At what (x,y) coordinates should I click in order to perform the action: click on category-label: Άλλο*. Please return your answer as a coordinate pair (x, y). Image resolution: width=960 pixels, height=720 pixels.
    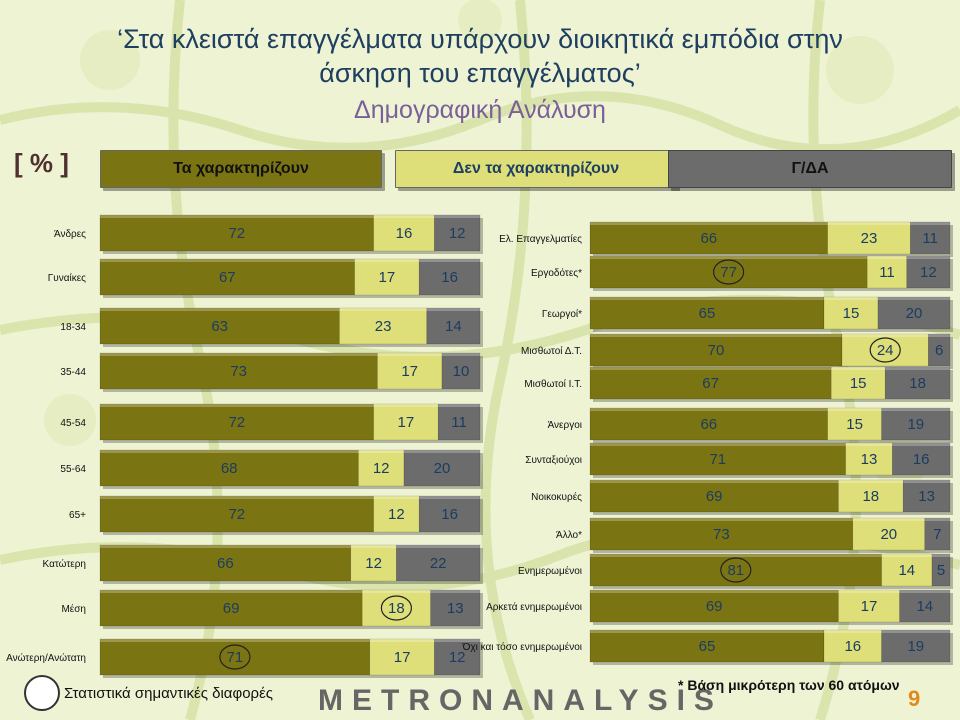
    Looking at the image, I should click on (569, 535).